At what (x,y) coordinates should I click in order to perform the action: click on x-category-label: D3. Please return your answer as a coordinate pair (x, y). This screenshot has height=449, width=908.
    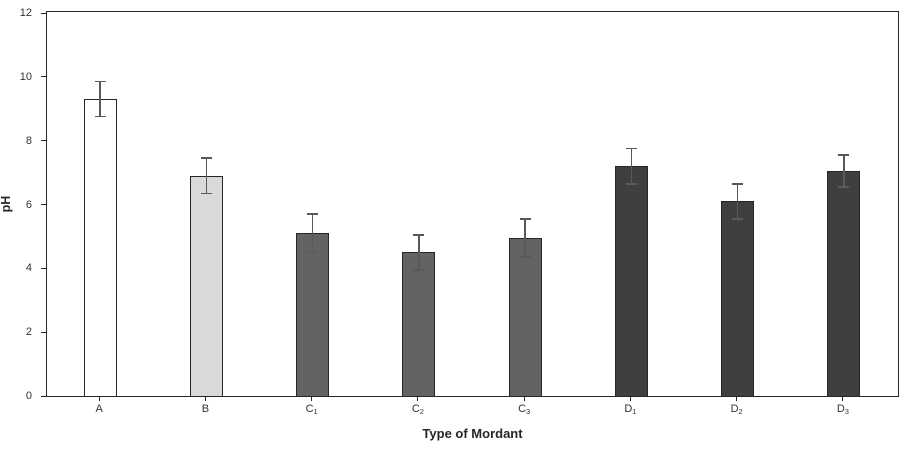
    Looking at the image, I should click on (842, 409).